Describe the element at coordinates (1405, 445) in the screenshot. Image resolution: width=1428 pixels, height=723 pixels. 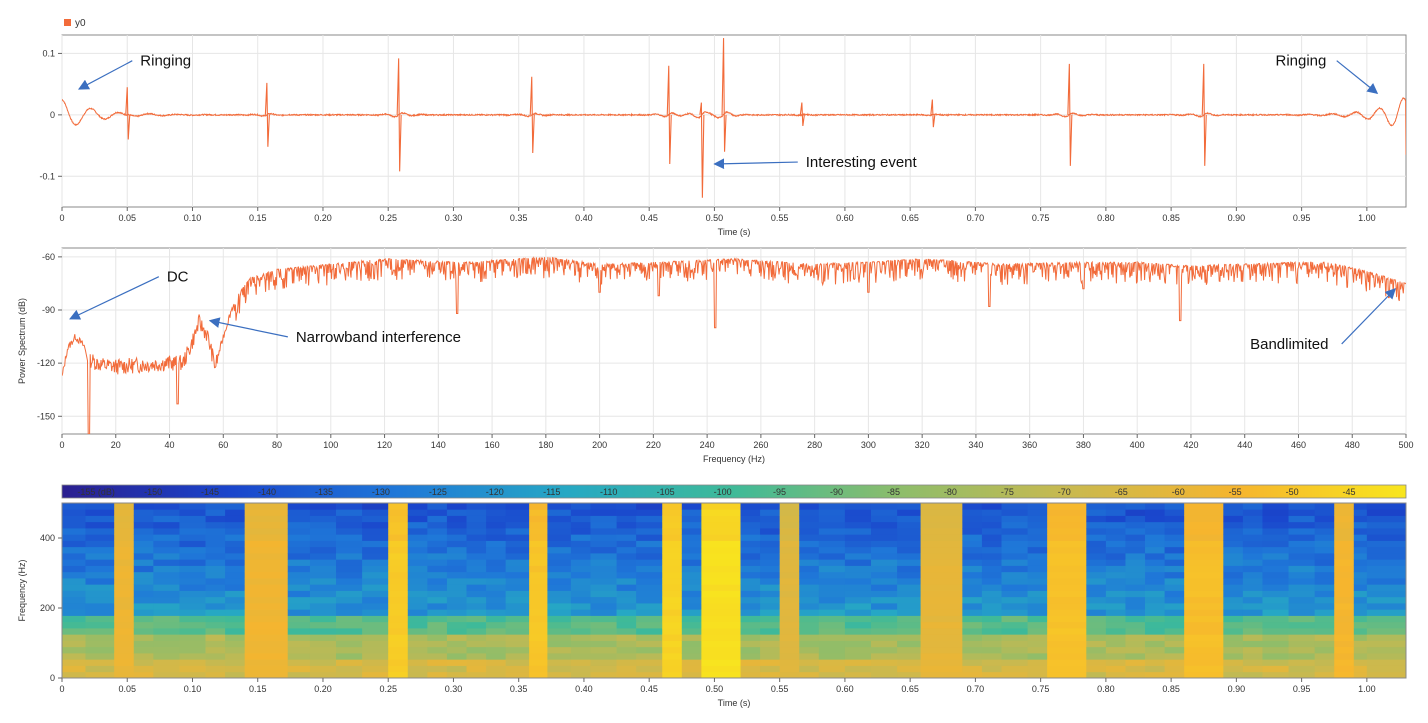
I see `x-tick-label: 500` at that location.